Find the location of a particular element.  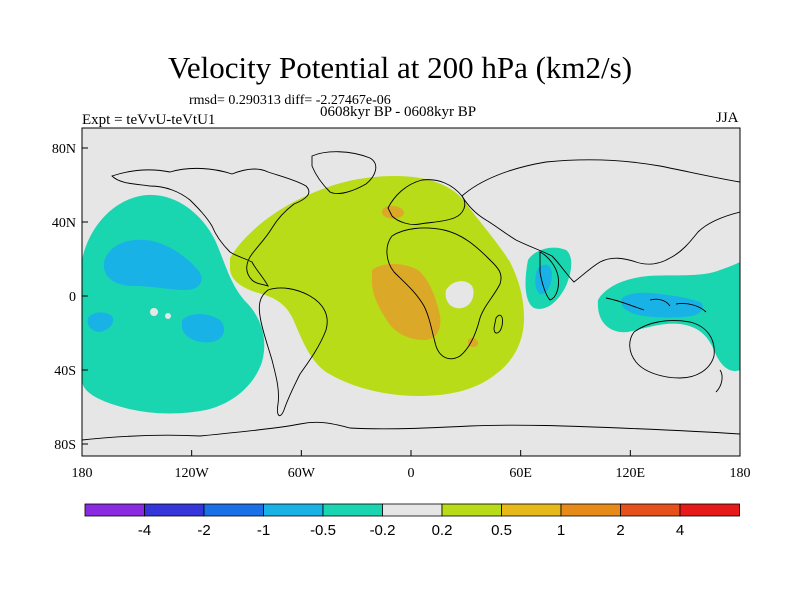

colorbar-label: 0.5 is located at coordinates (501, 530).